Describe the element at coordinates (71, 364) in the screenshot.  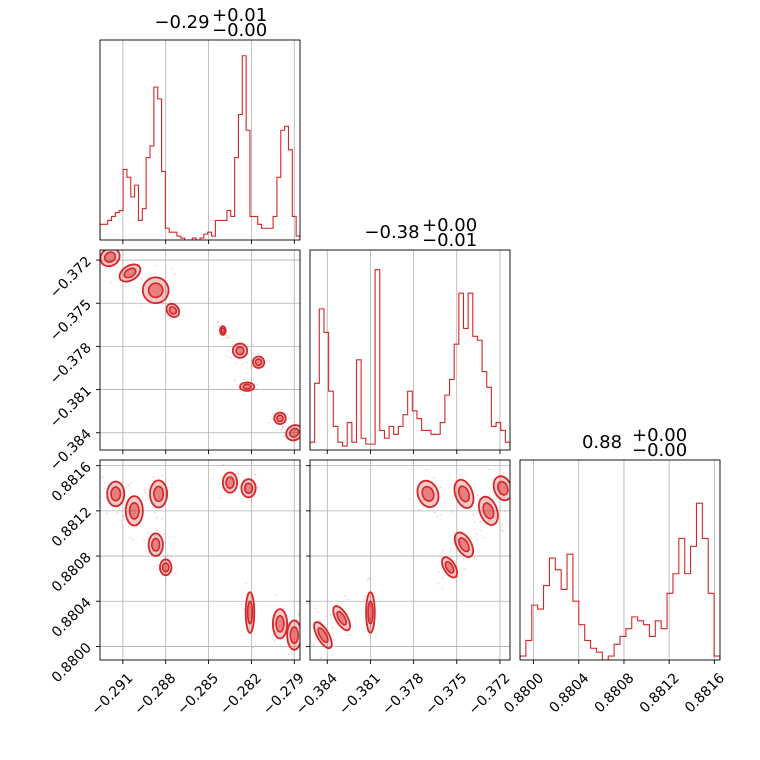
I see `y-tick-label: −0.378` at that location.